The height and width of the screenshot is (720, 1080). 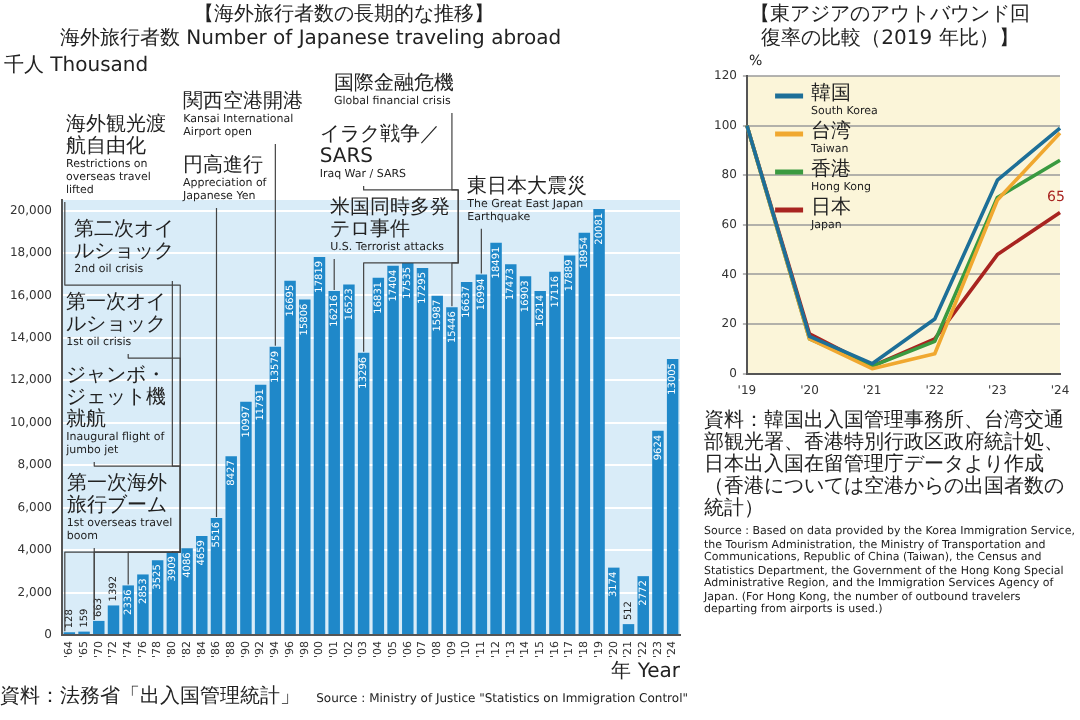 What do you see at coordinates (344, 16) in the screenshot?
I see `chart-title: 【海外旅行者数の長期的な推移】` at bounding box center [344, 16].